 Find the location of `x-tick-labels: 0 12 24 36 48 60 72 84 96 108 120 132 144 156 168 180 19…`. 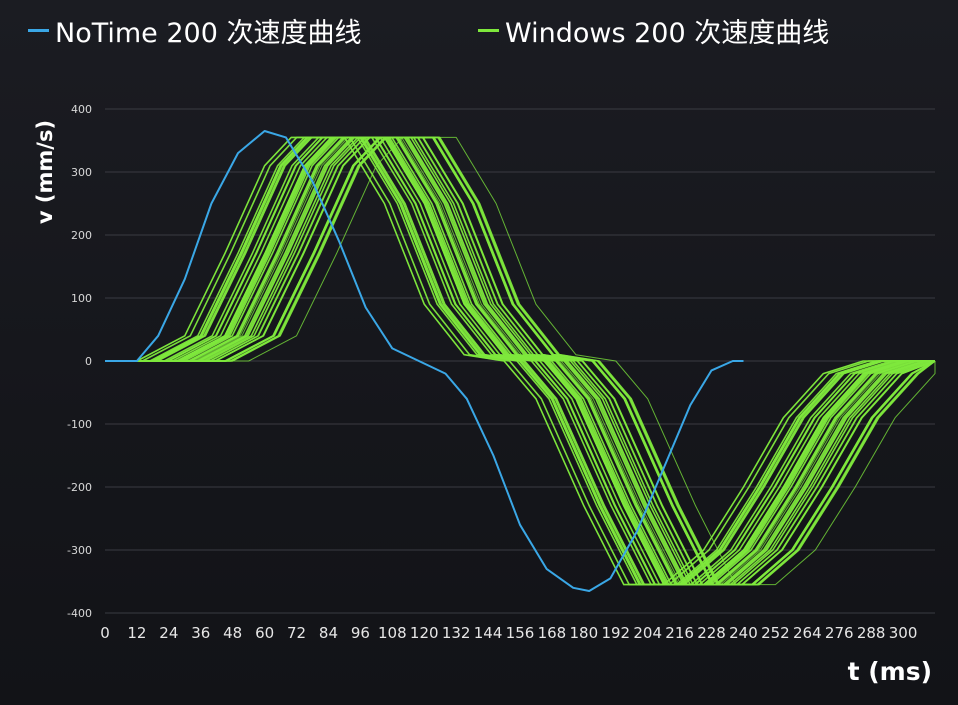

x-tick-labels: 0 12 24 36 48 60 72 84 96 108 120 132 144 156 168 180 19… is located at coordinates (508, 633).